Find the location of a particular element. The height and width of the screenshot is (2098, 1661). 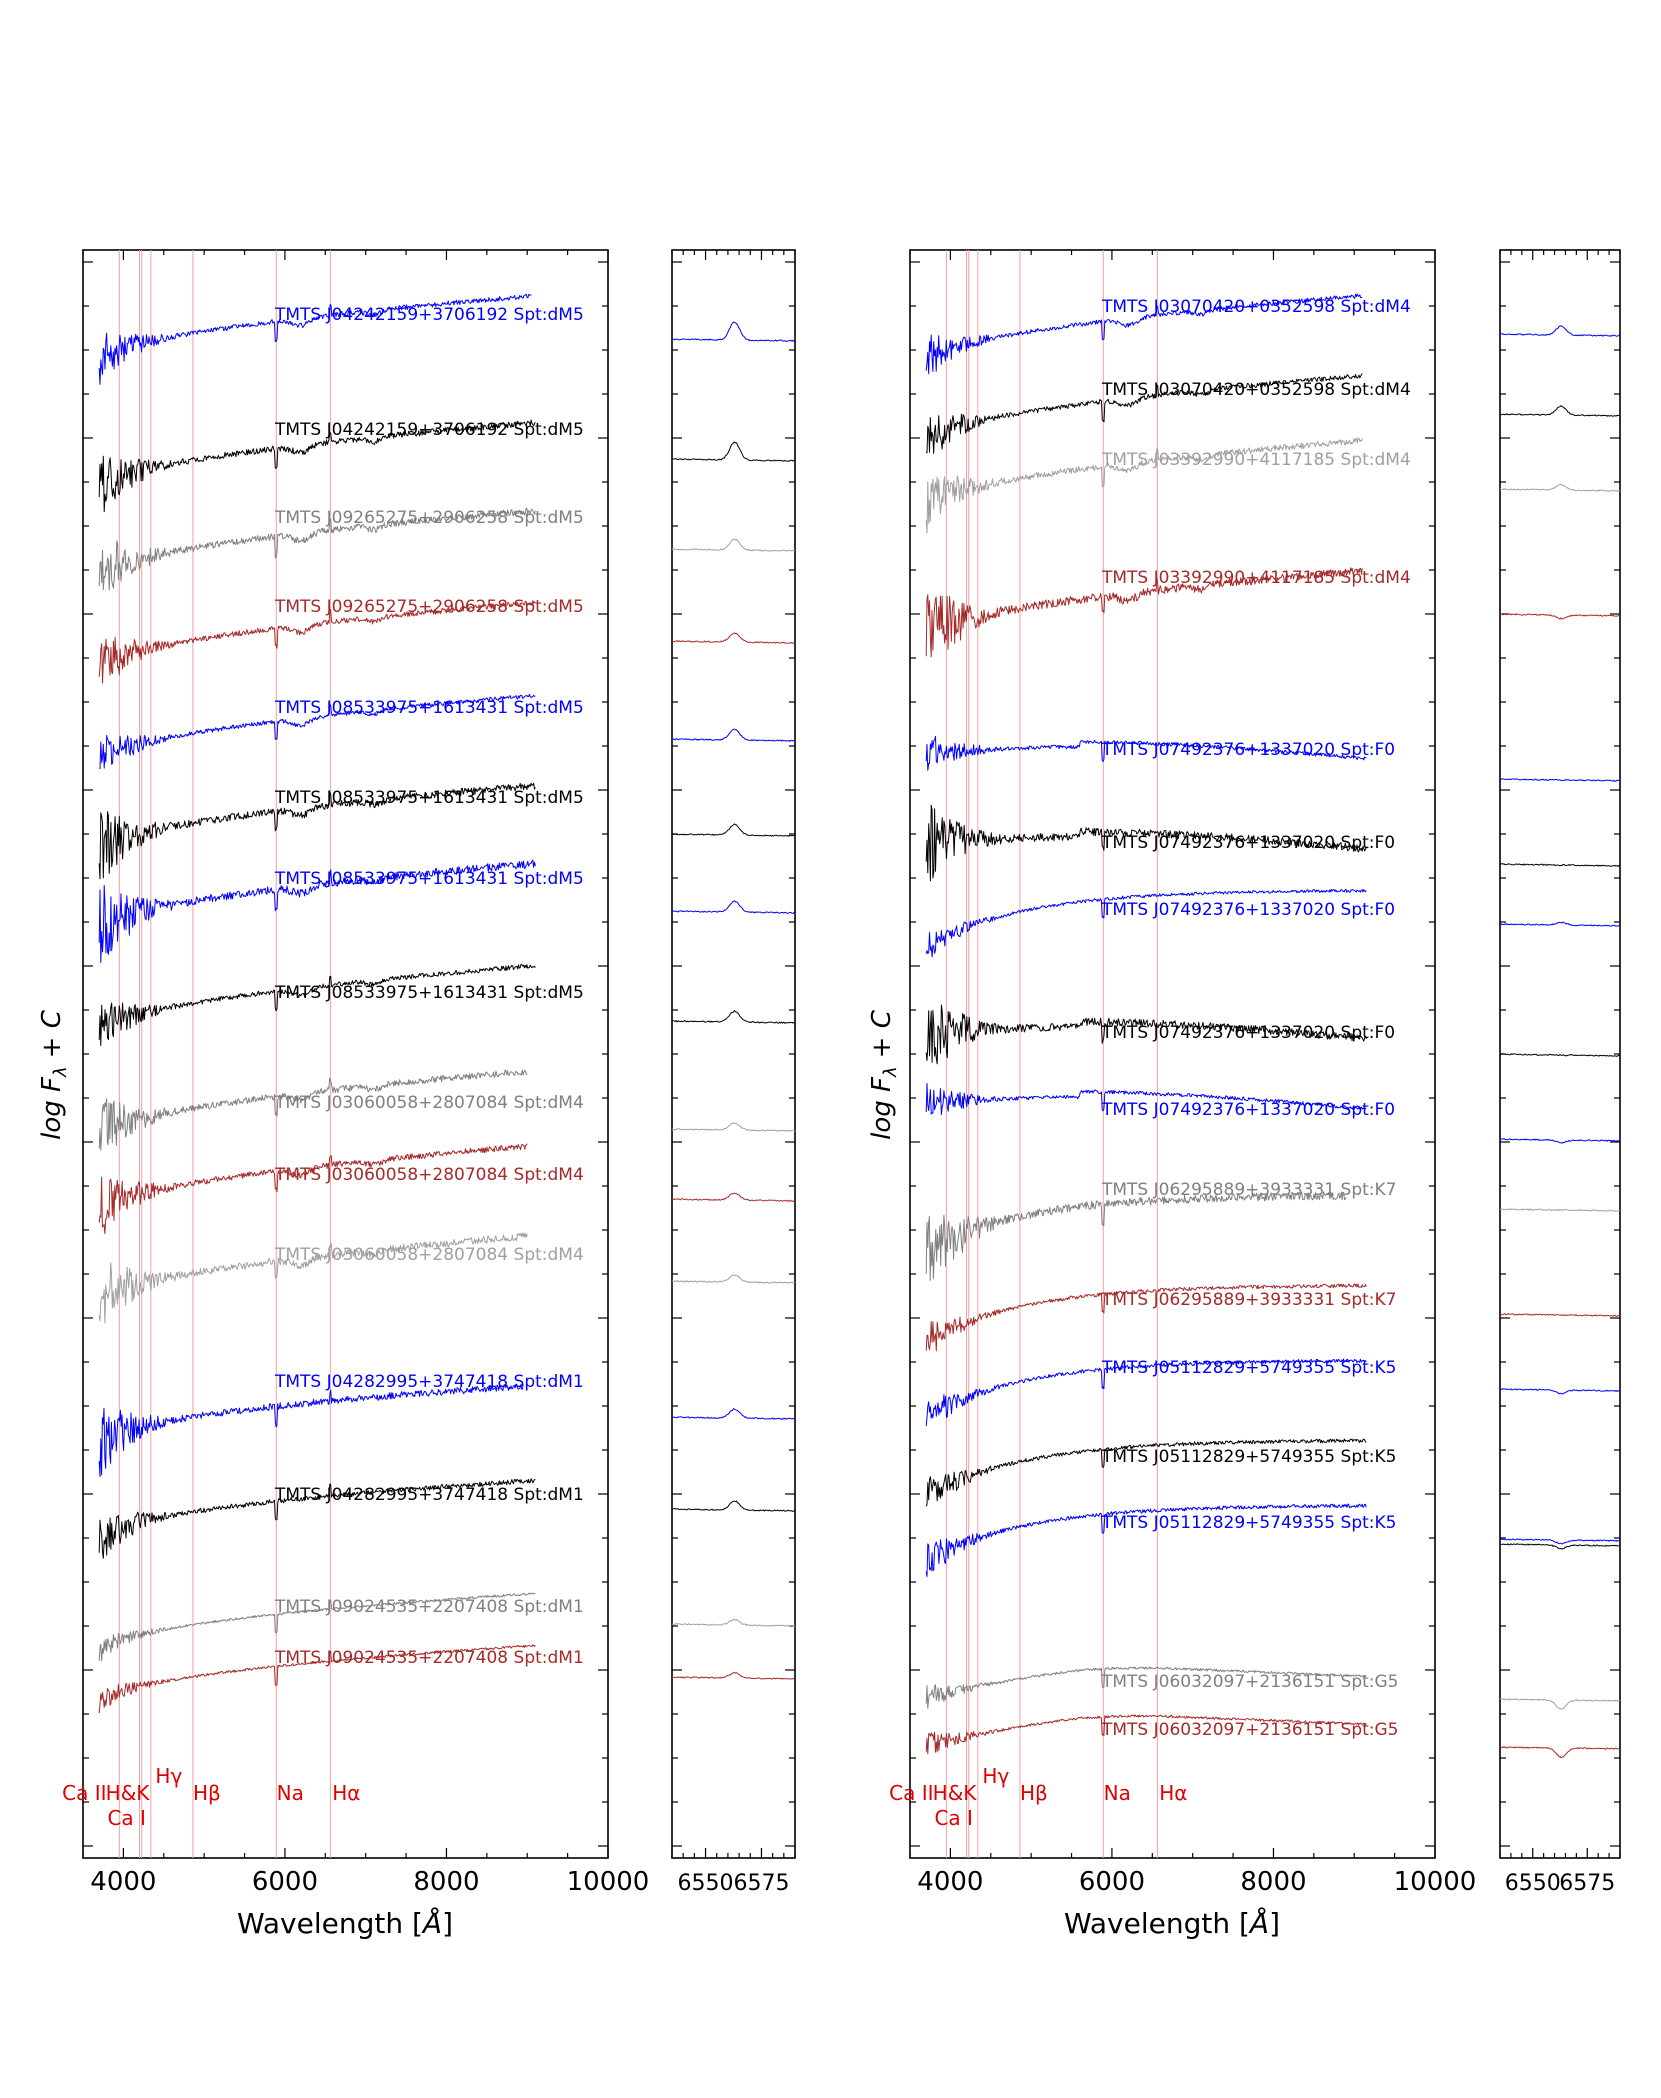

spectral-line-label: Ca II is located at coordinates (84, 1793).